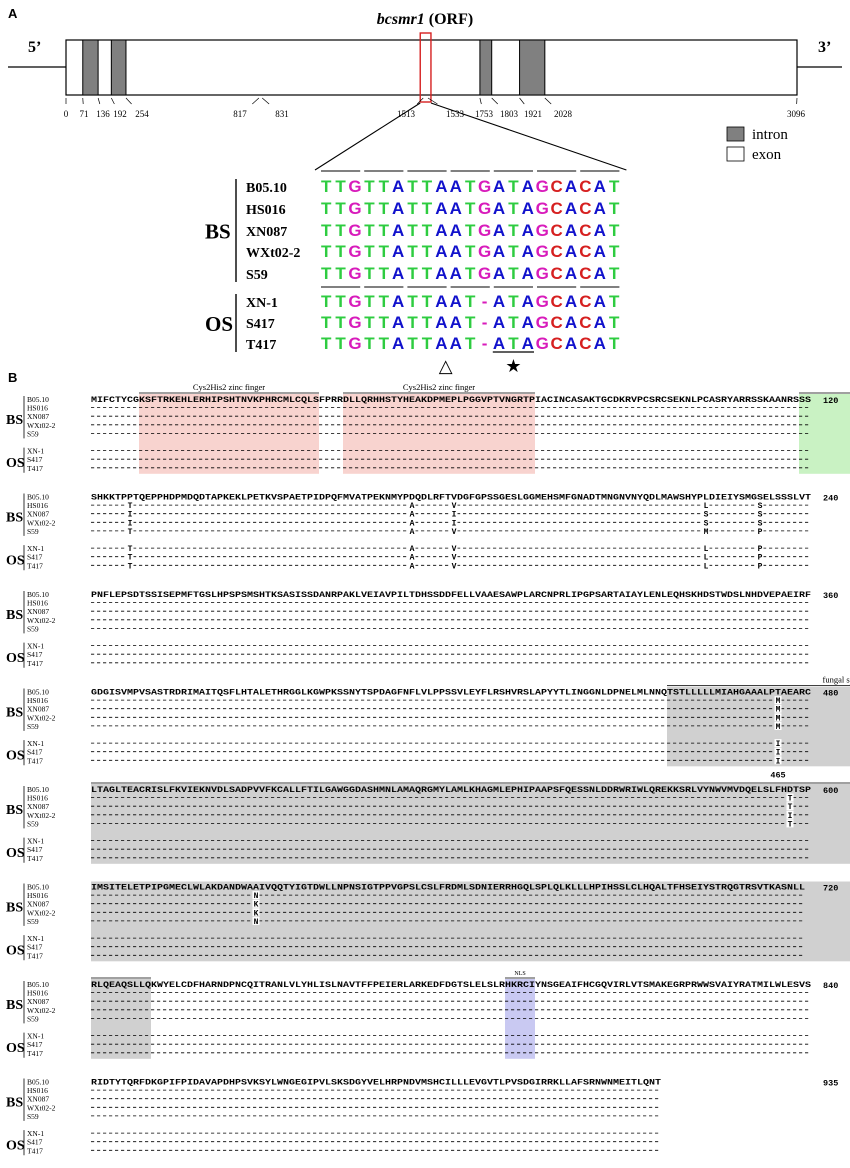  What do you see at coordinates (563, 114) in the screenshot?
I see `position-label: 2028` at bounding box center [563, 114].